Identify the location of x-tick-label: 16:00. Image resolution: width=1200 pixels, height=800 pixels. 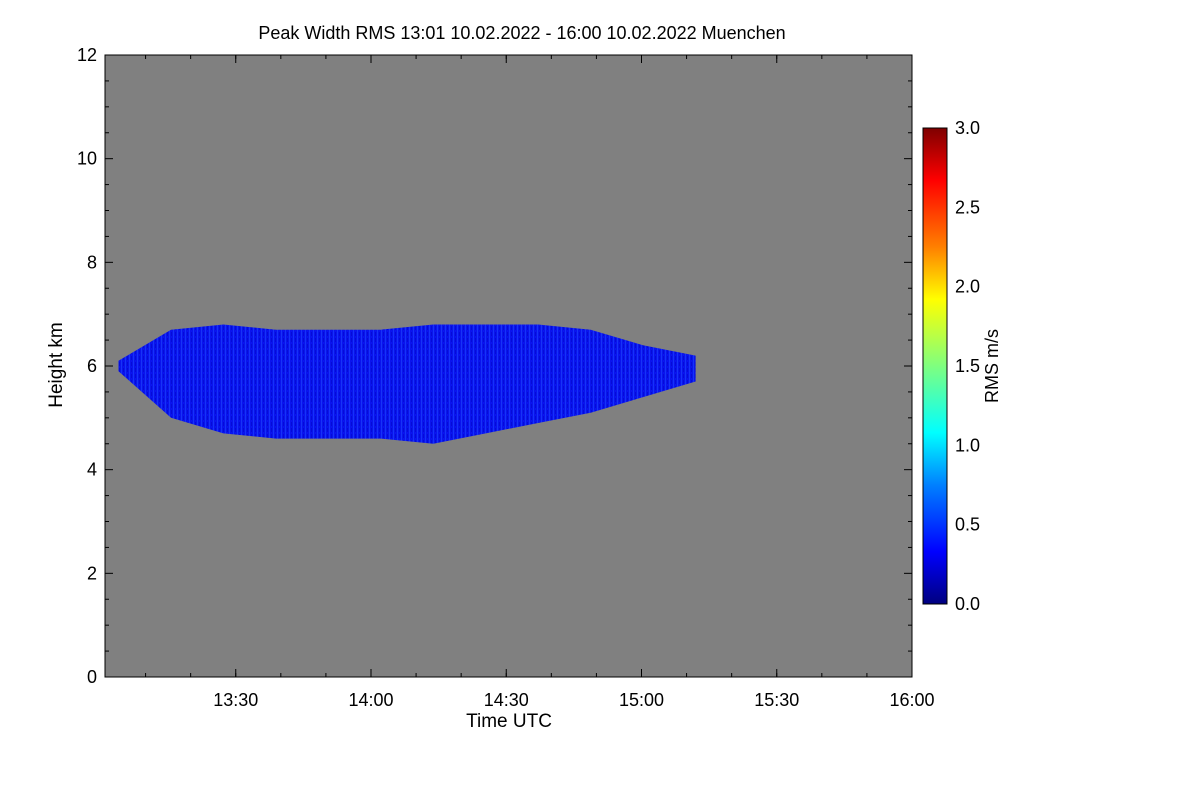
(911, 700).